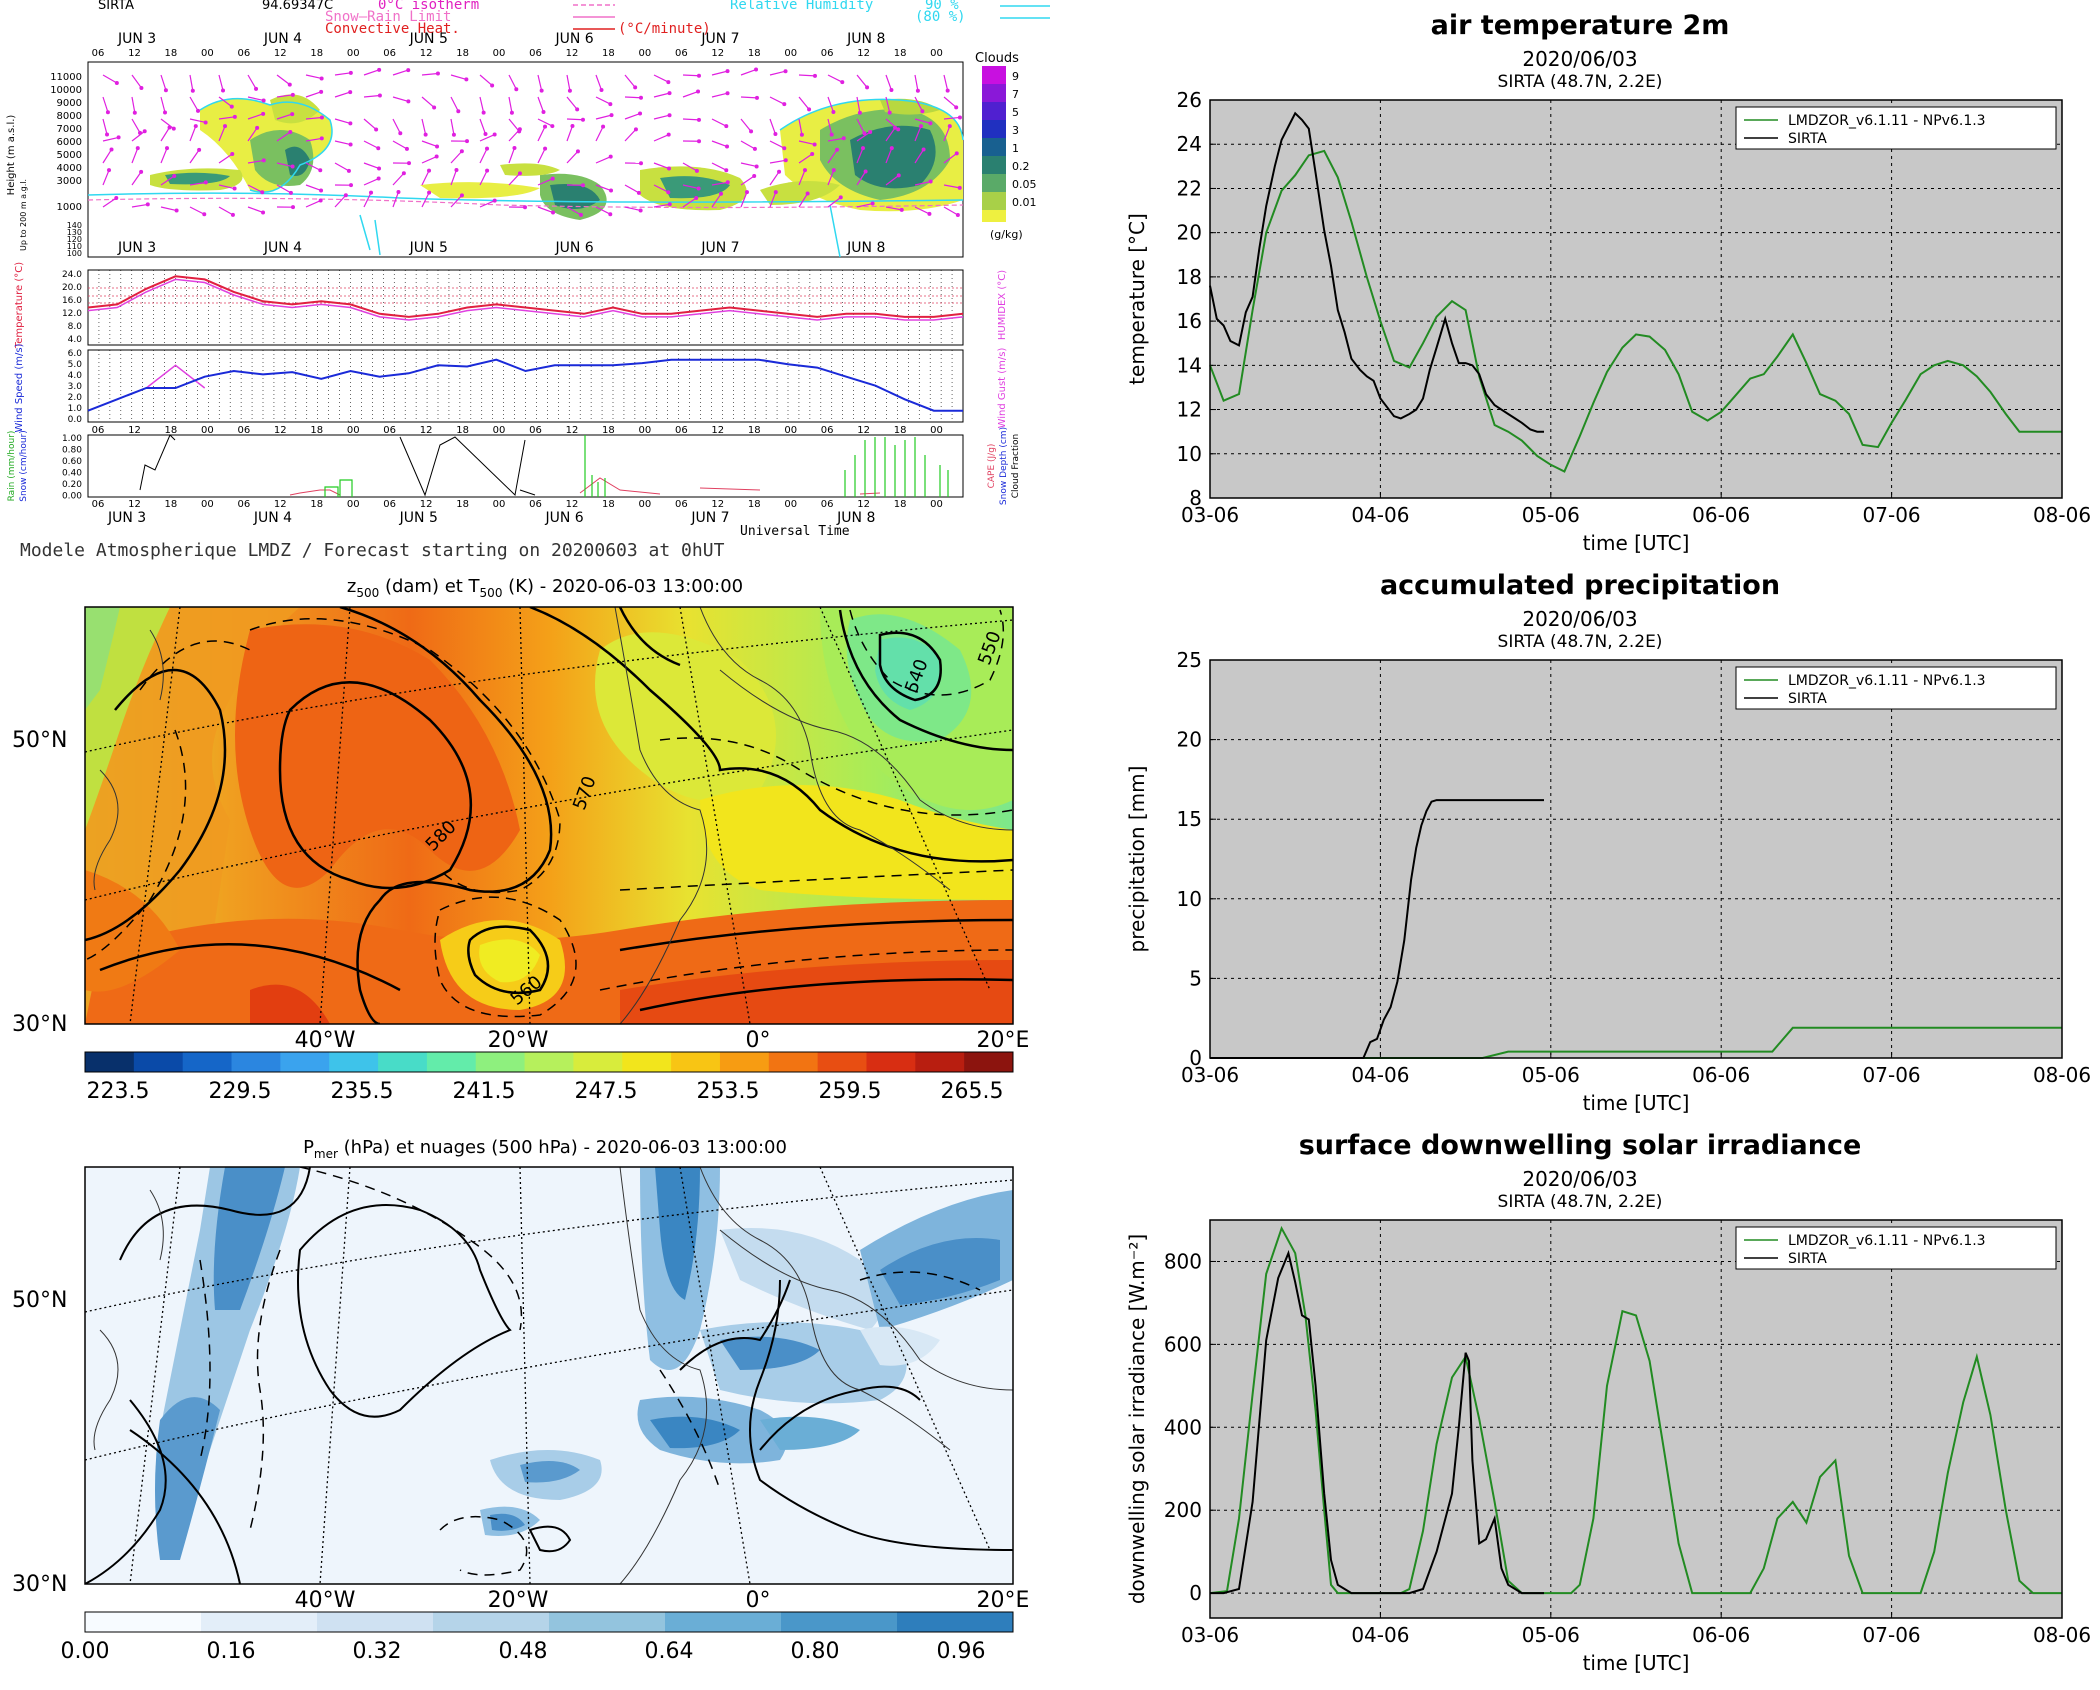 Image resolution: width=2100 pixels, height=1690 pixels. I want to click on wind-tick: 5.0, so click(75, 365).